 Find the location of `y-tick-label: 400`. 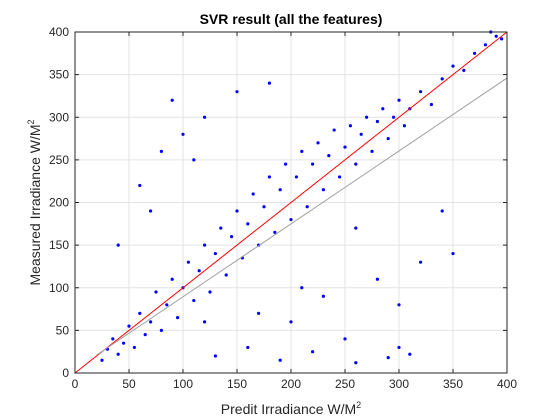

y-tick-label: 400 is located at coordinates (59, 32).